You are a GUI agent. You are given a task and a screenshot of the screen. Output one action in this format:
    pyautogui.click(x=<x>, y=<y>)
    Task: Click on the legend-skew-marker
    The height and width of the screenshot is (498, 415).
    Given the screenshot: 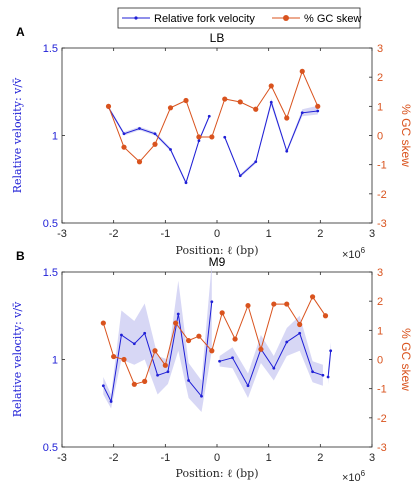 What is the action you would take?
    pyautogui.click(x=286, y=18)
    